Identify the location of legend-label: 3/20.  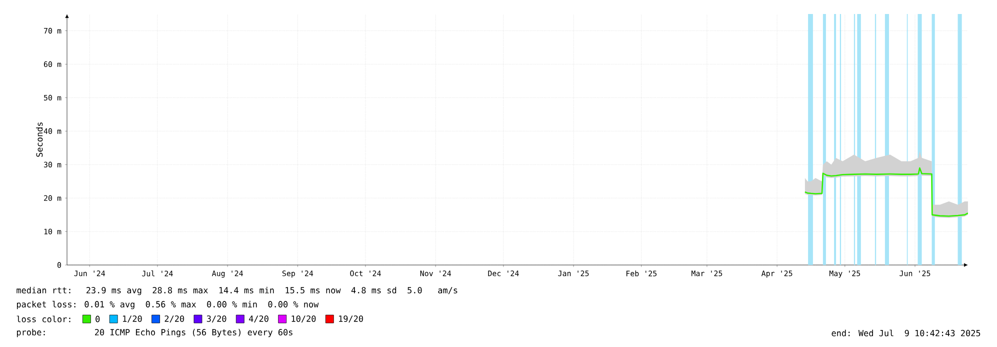
(216, 319).